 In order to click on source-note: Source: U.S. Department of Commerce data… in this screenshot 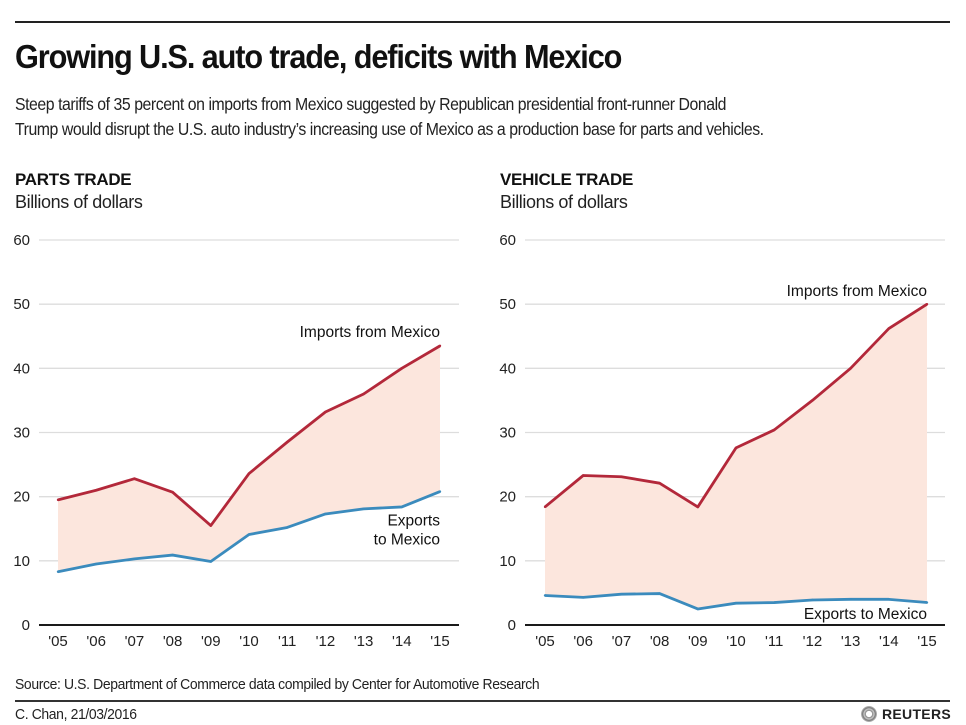, I will do `click(277, 684)`.